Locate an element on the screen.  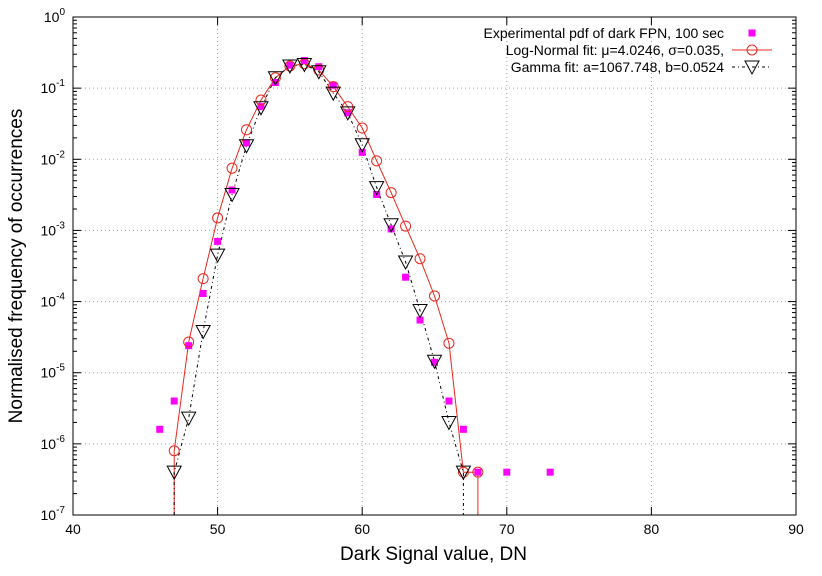
x-tick-label: 90 is located at coordinates (796, 529).